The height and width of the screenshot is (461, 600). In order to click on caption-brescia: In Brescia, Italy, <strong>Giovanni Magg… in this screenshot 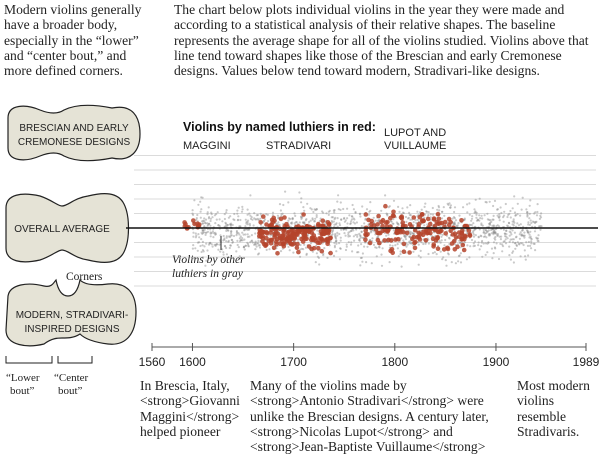, I will do `click(190, 408)`.